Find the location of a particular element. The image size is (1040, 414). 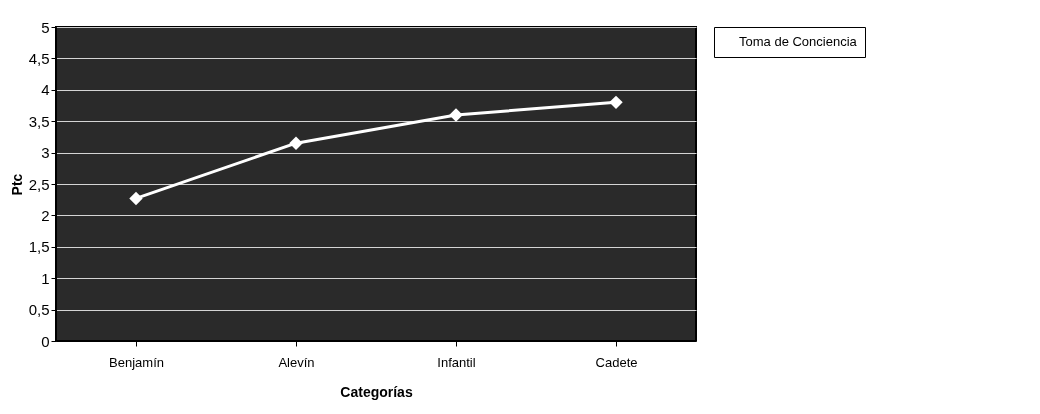

y-tick-label: 0 is located at coordinates (45, 341).